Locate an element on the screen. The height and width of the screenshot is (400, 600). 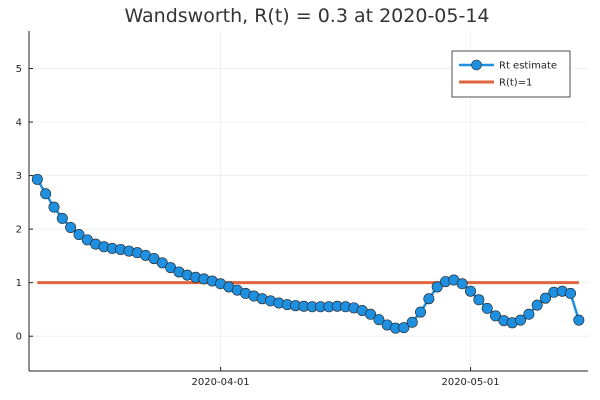
x-tick-label: 2020-04-01 is located at coordinates (221, 382).